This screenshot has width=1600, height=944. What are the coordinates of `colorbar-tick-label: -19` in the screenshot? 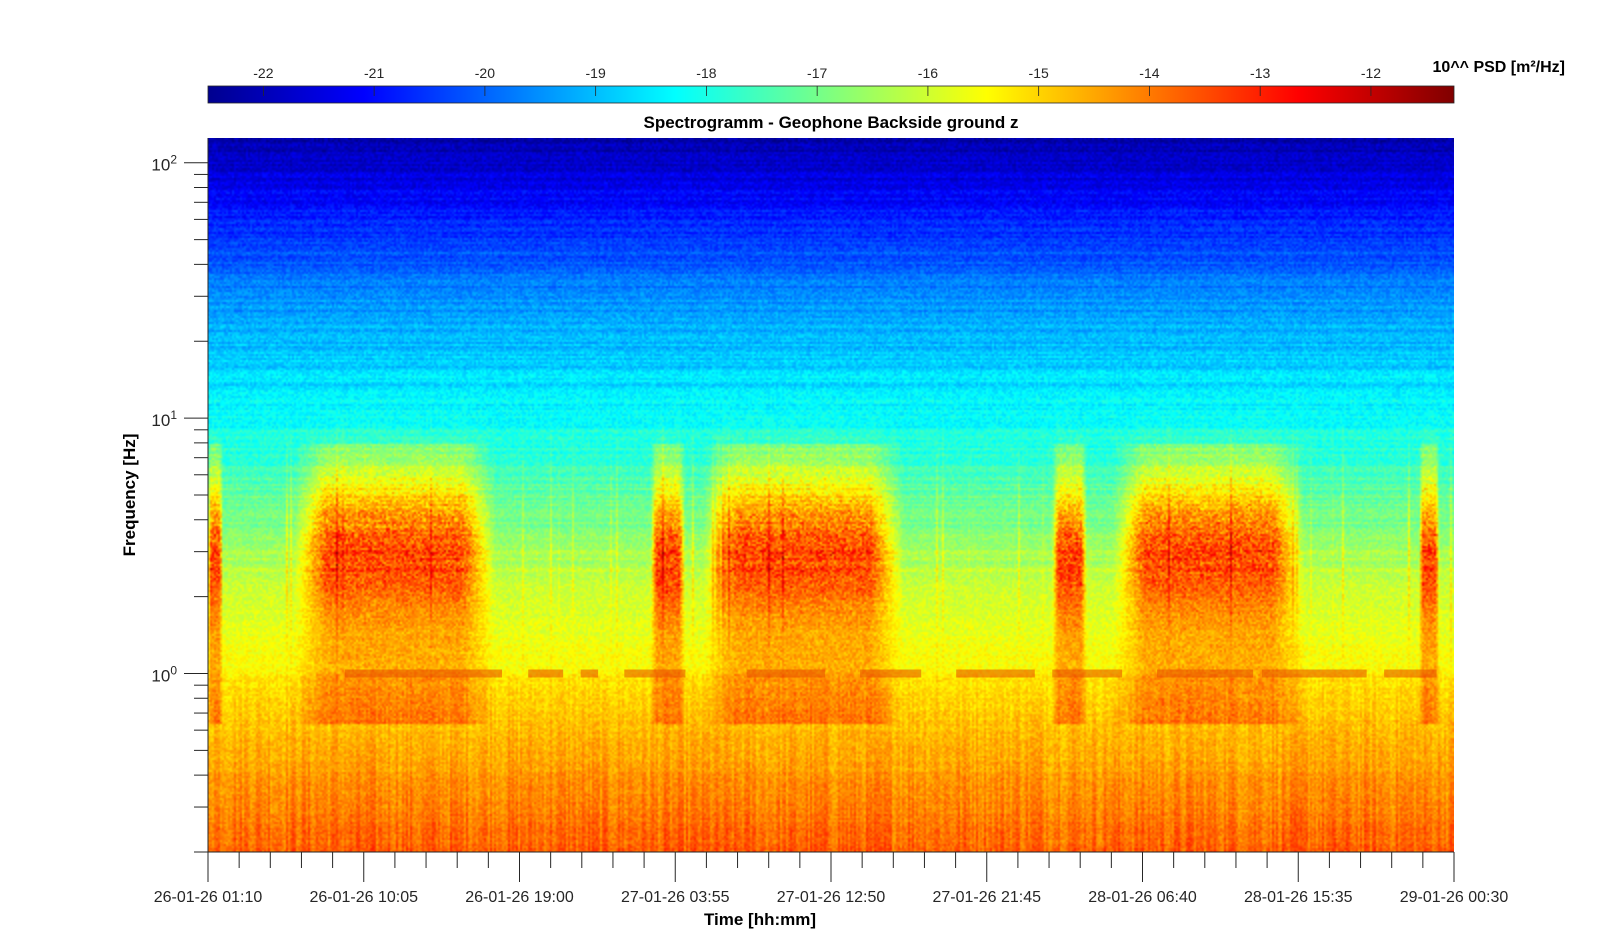 It's located at (596, 73).